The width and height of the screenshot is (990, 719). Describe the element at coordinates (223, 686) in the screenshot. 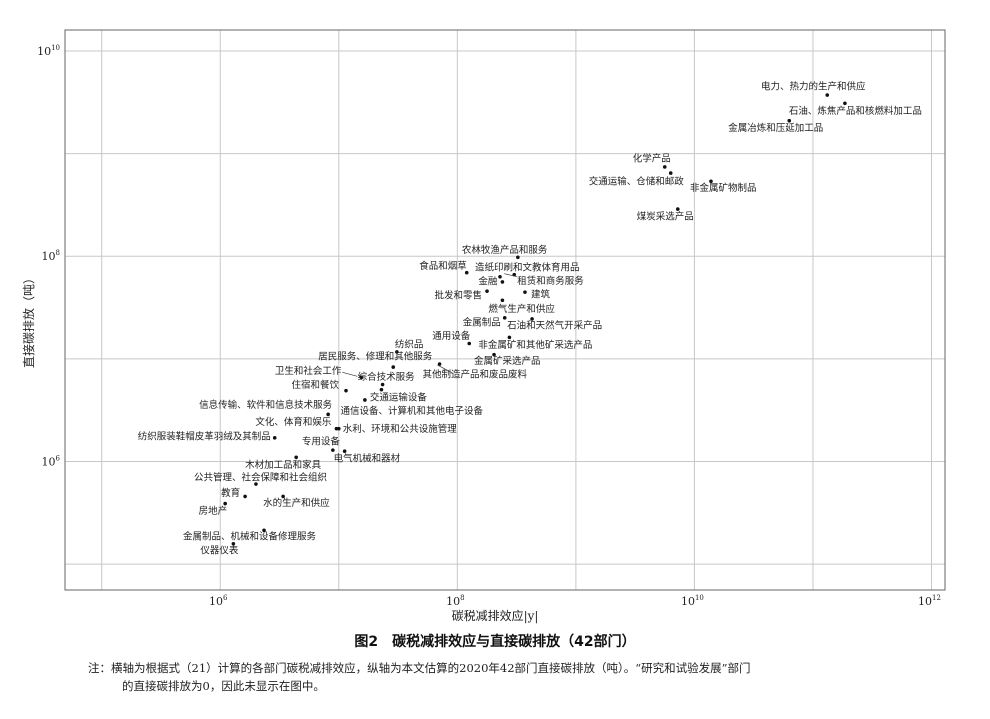

I see `note-line-2: 的直接碳排放为0，因此未显示在图中。` at that location.